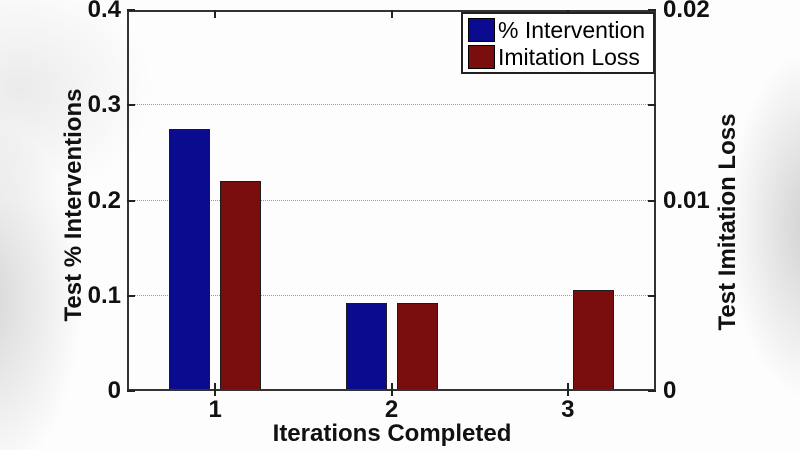 The image size is (800, 450). I want to click on legend-label-imitation-loss: Imitation Loss, so click(569, 56).